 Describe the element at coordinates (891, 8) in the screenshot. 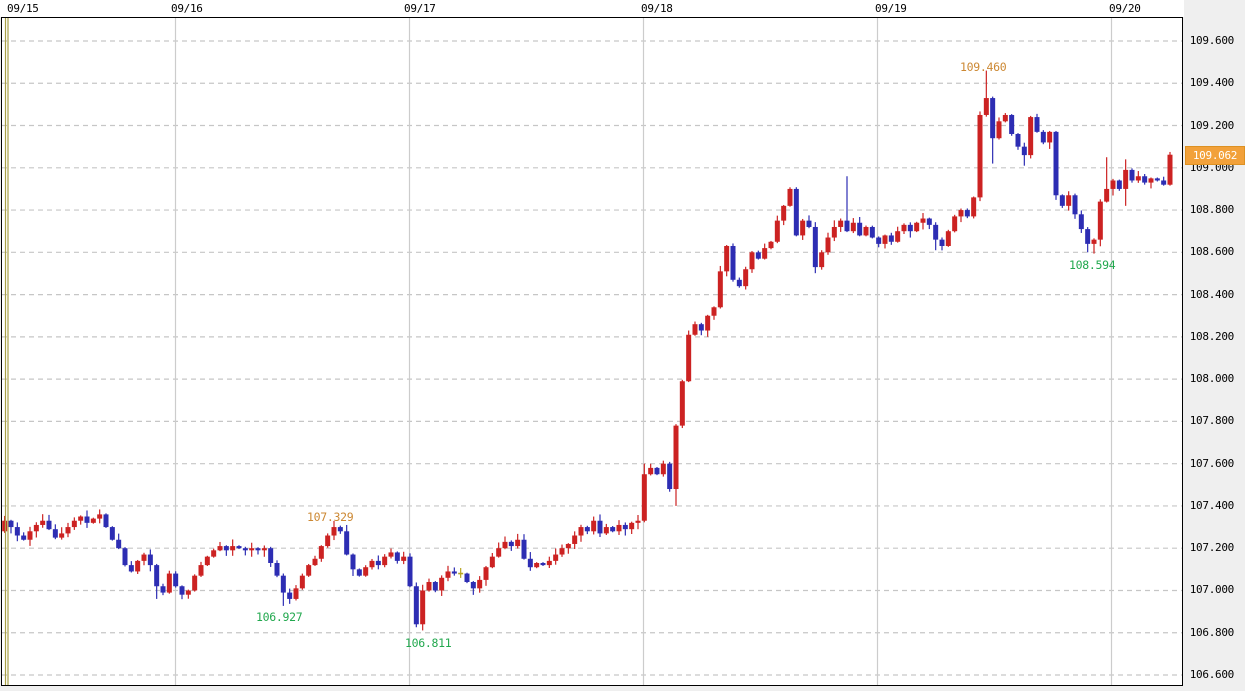

I see `x-axis-date-label: 09/19` at that location.